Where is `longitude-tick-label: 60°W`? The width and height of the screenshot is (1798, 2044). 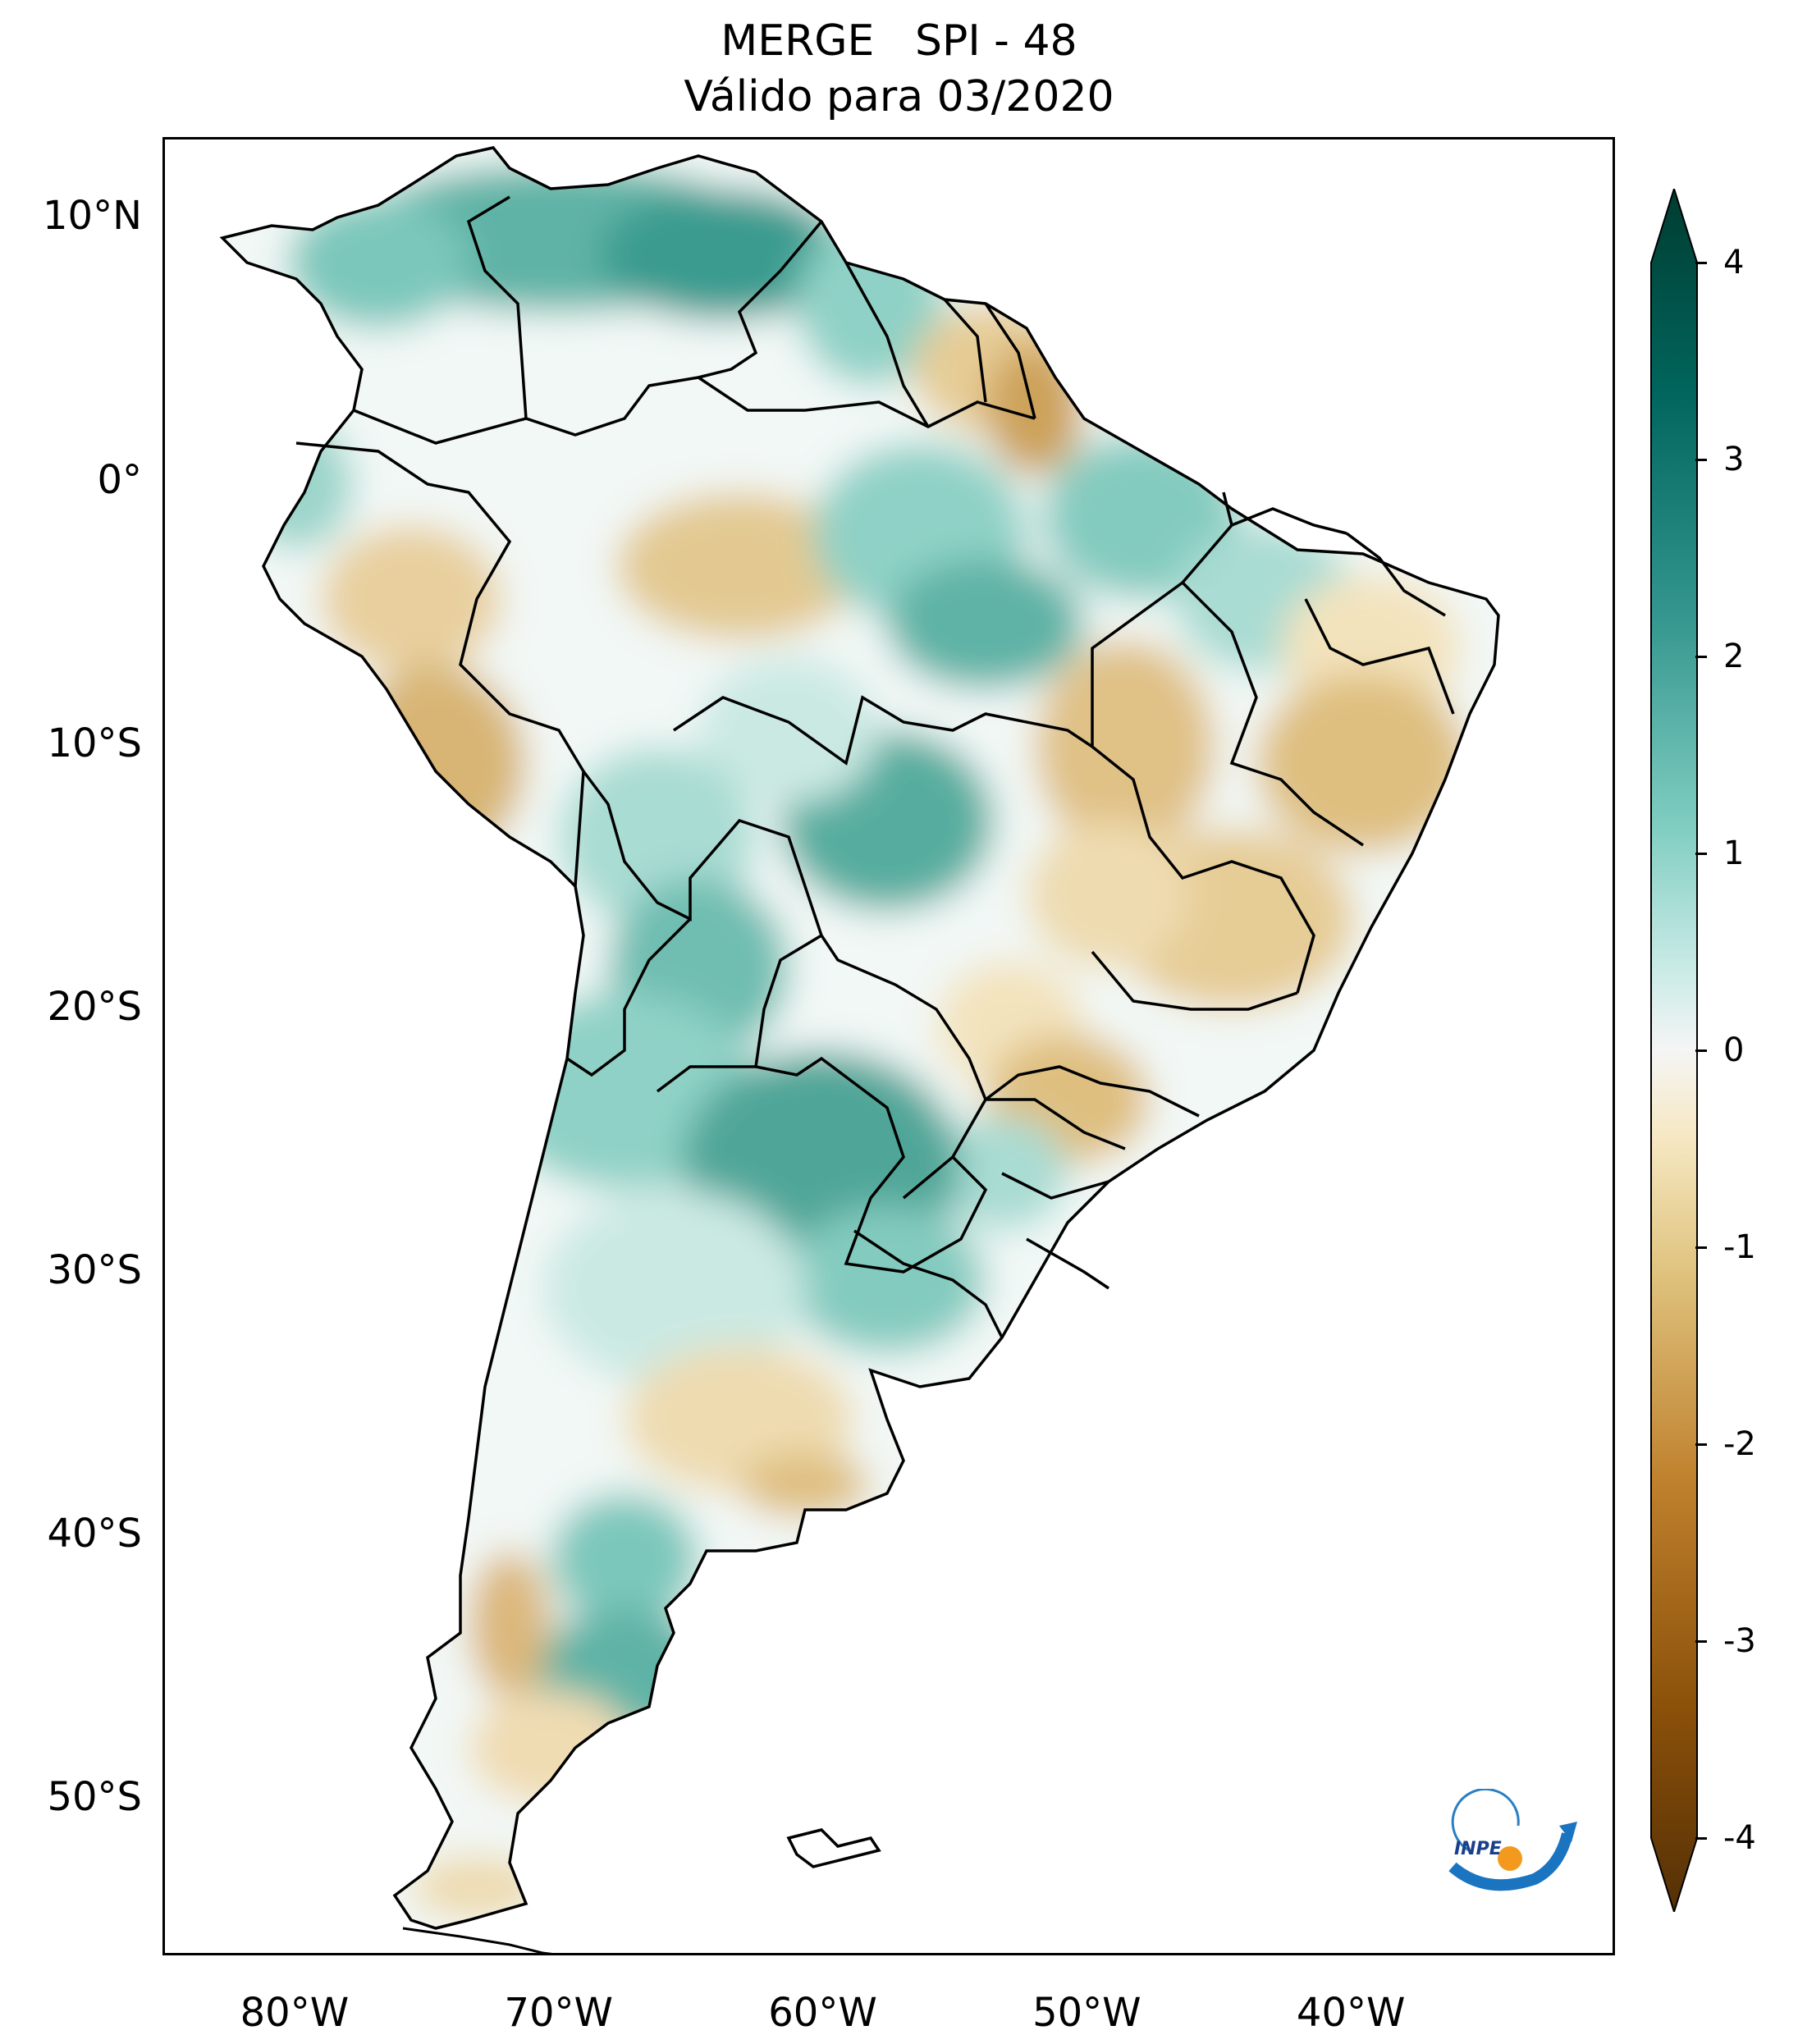
longitude-tick-label: 60°W is located at coordinates (822, 2013).